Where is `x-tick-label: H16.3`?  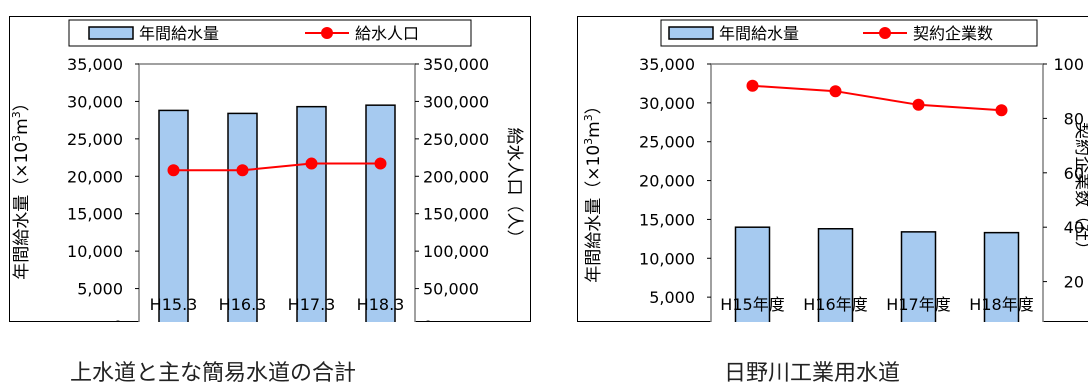
x-tick-label: H16.3 is located at coordinates (243, 304).